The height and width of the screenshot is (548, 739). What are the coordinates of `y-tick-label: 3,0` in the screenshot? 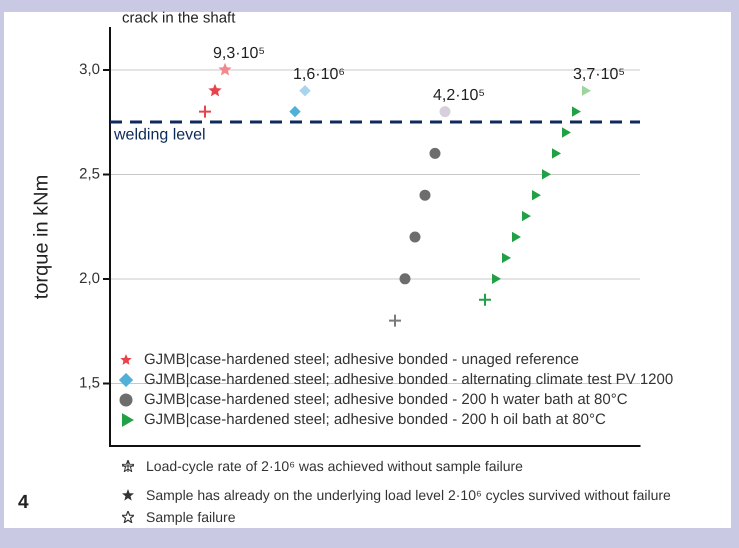 It's located at (89, 69).